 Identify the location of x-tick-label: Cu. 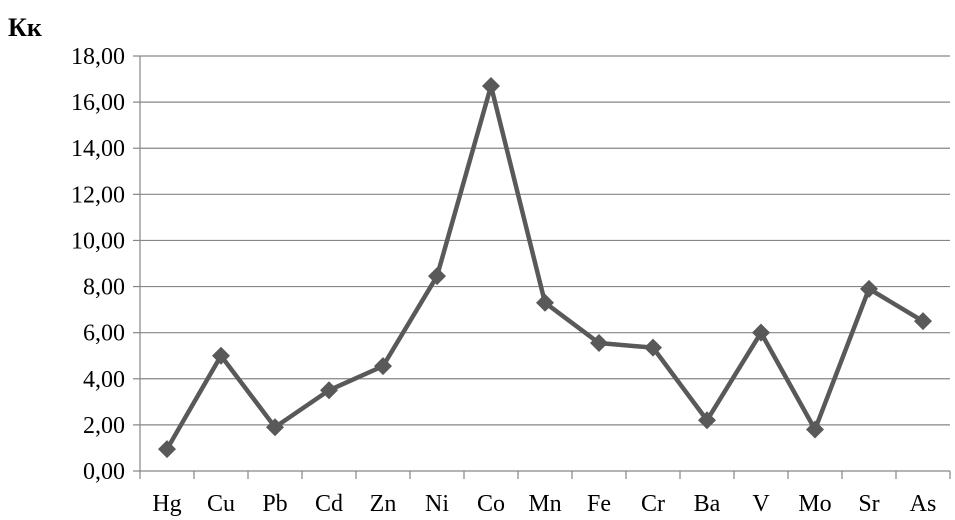
(221, 504).